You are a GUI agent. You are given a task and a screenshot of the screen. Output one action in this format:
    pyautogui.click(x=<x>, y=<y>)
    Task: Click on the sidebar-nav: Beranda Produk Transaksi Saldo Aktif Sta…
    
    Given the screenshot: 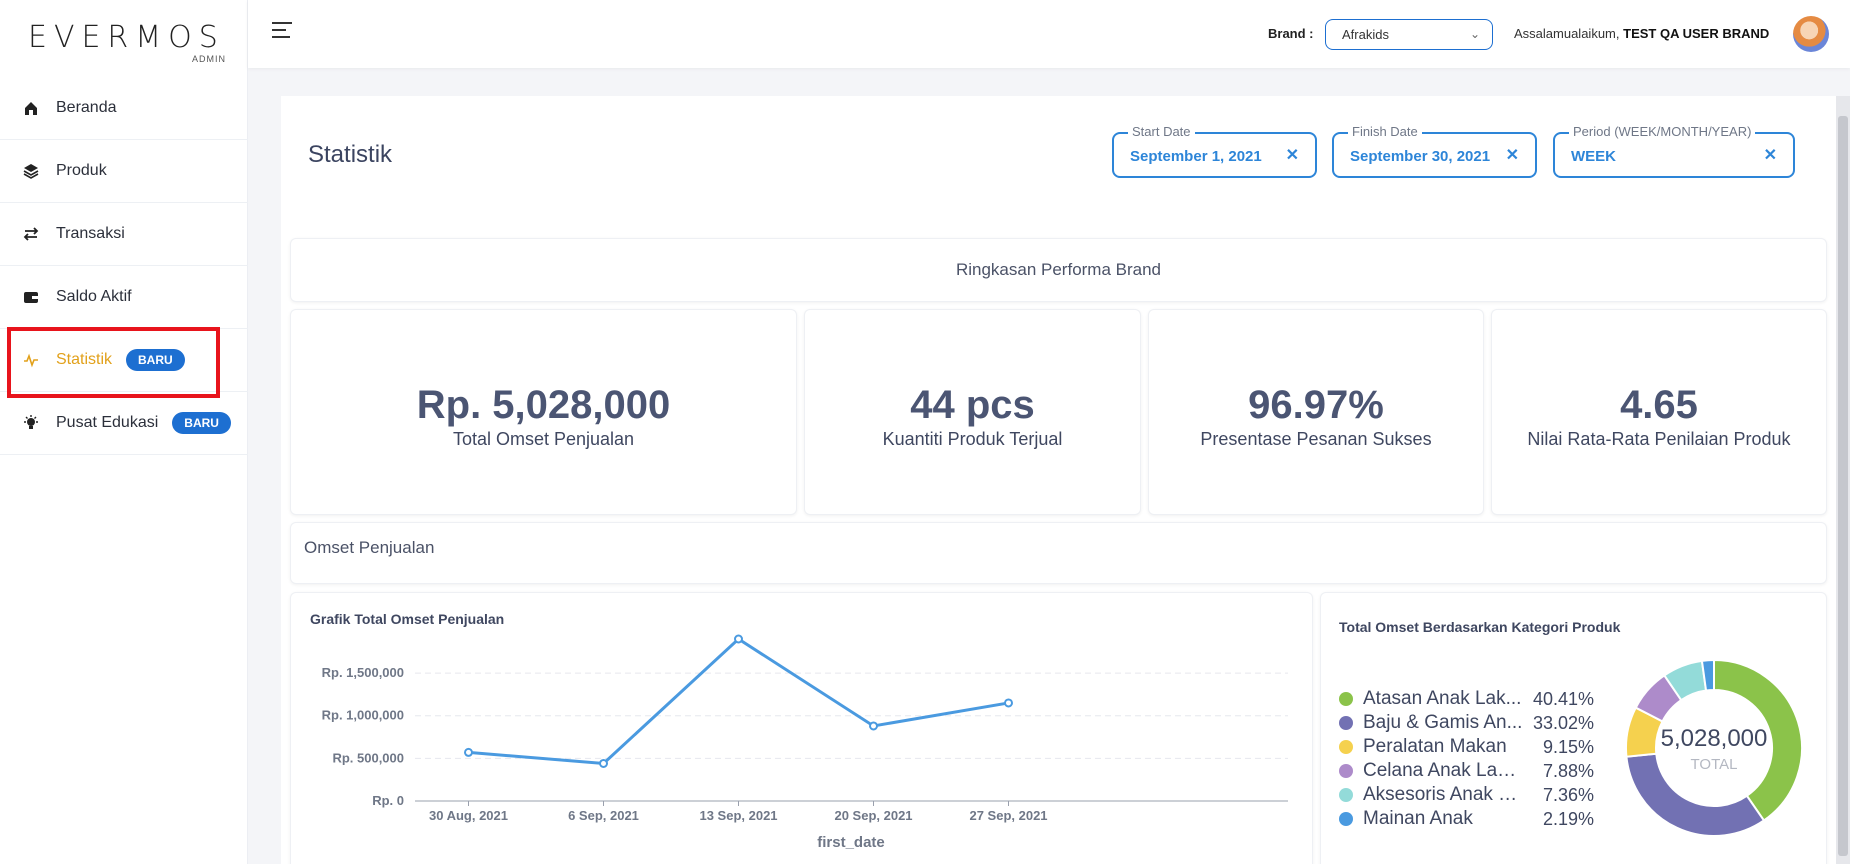 What is the action you would take?
    pyautogui.click(x=124, y=266)
    